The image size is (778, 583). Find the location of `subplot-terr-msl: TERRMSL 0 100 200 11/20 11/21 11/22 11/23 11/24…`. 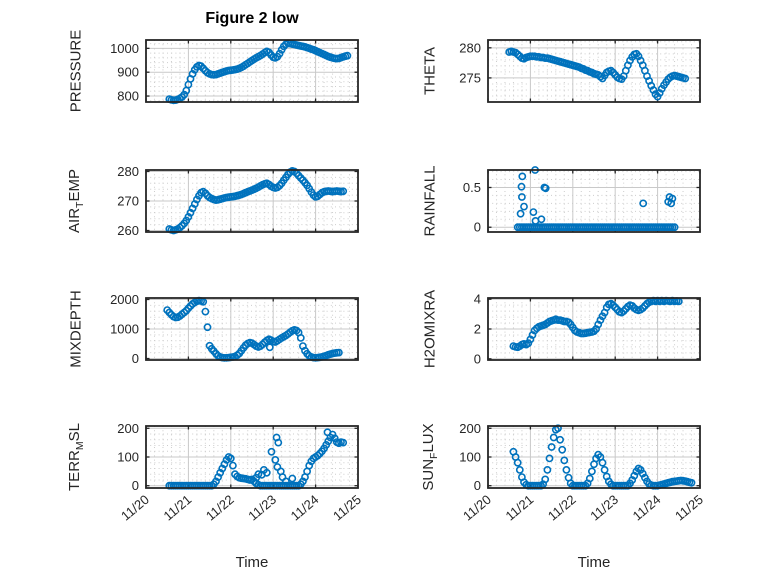

subplot-terr-msl: TERRMSL 0 100 200 11/20 11/21 11/22 11/23 11/24… is located at coordinates (213, 480).